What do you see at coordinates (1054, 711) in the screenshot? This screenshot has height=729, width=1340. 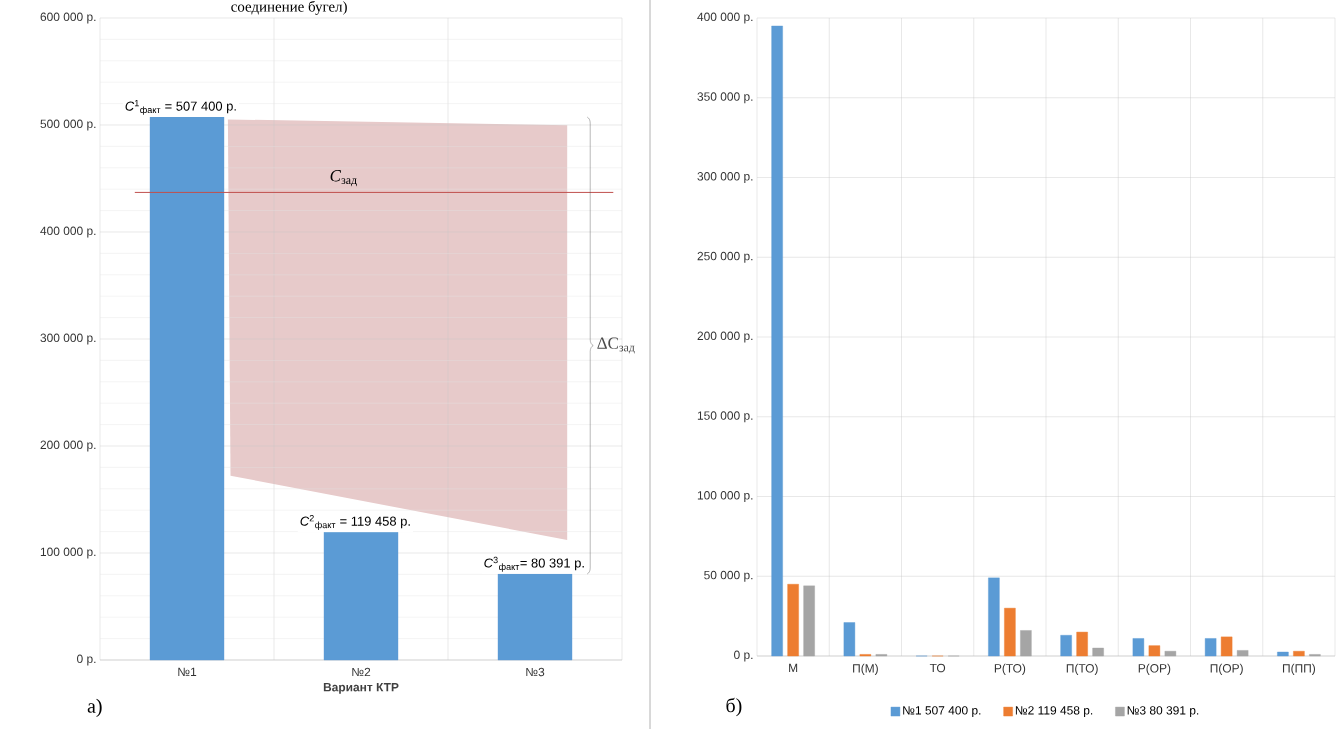 I see `legend-label: №2 119 458 р.` at bounding box center [1054, 711].